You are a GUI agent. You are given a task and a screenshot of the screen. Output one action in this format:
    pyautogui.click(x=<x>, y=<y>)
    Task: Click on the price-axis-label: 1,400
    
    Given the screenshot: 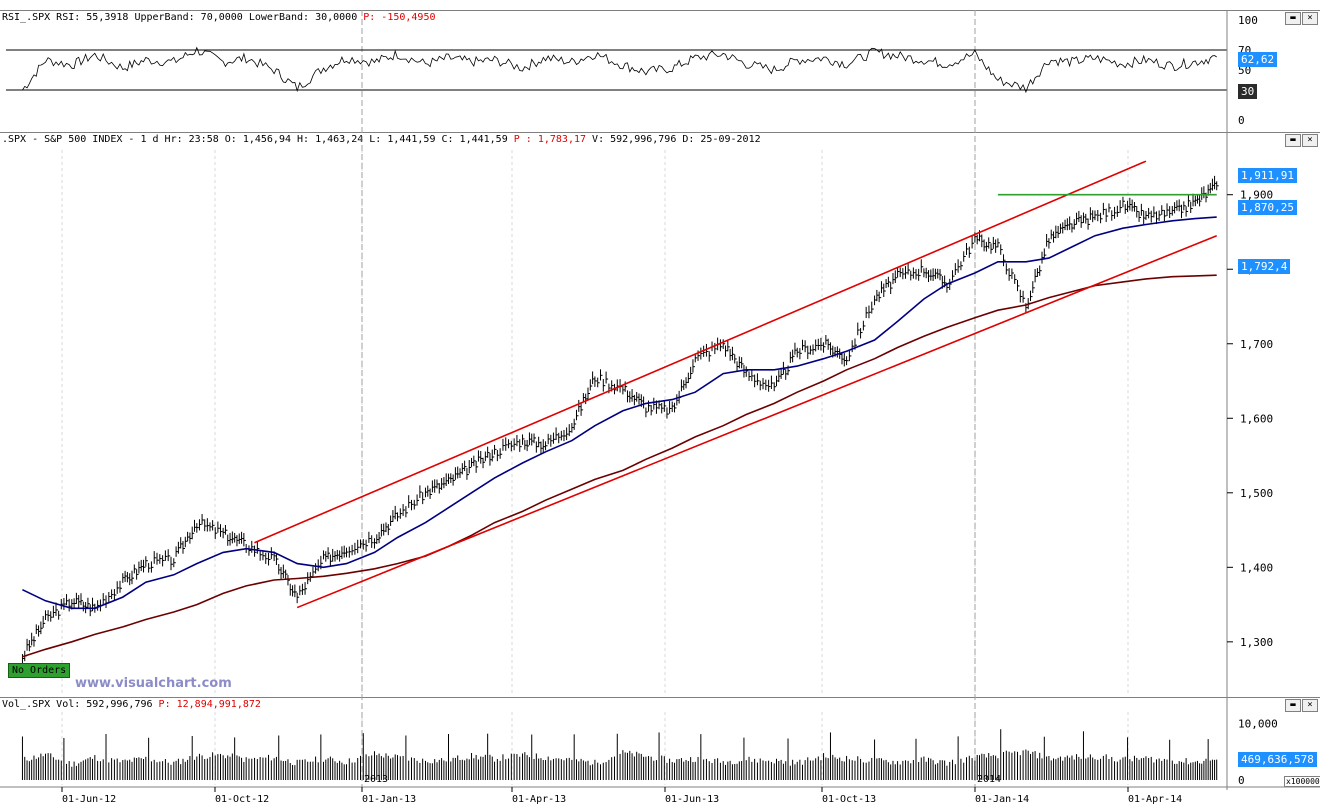 What is the action you would take?
    pyautogui.click(x=1256, y=567)
    